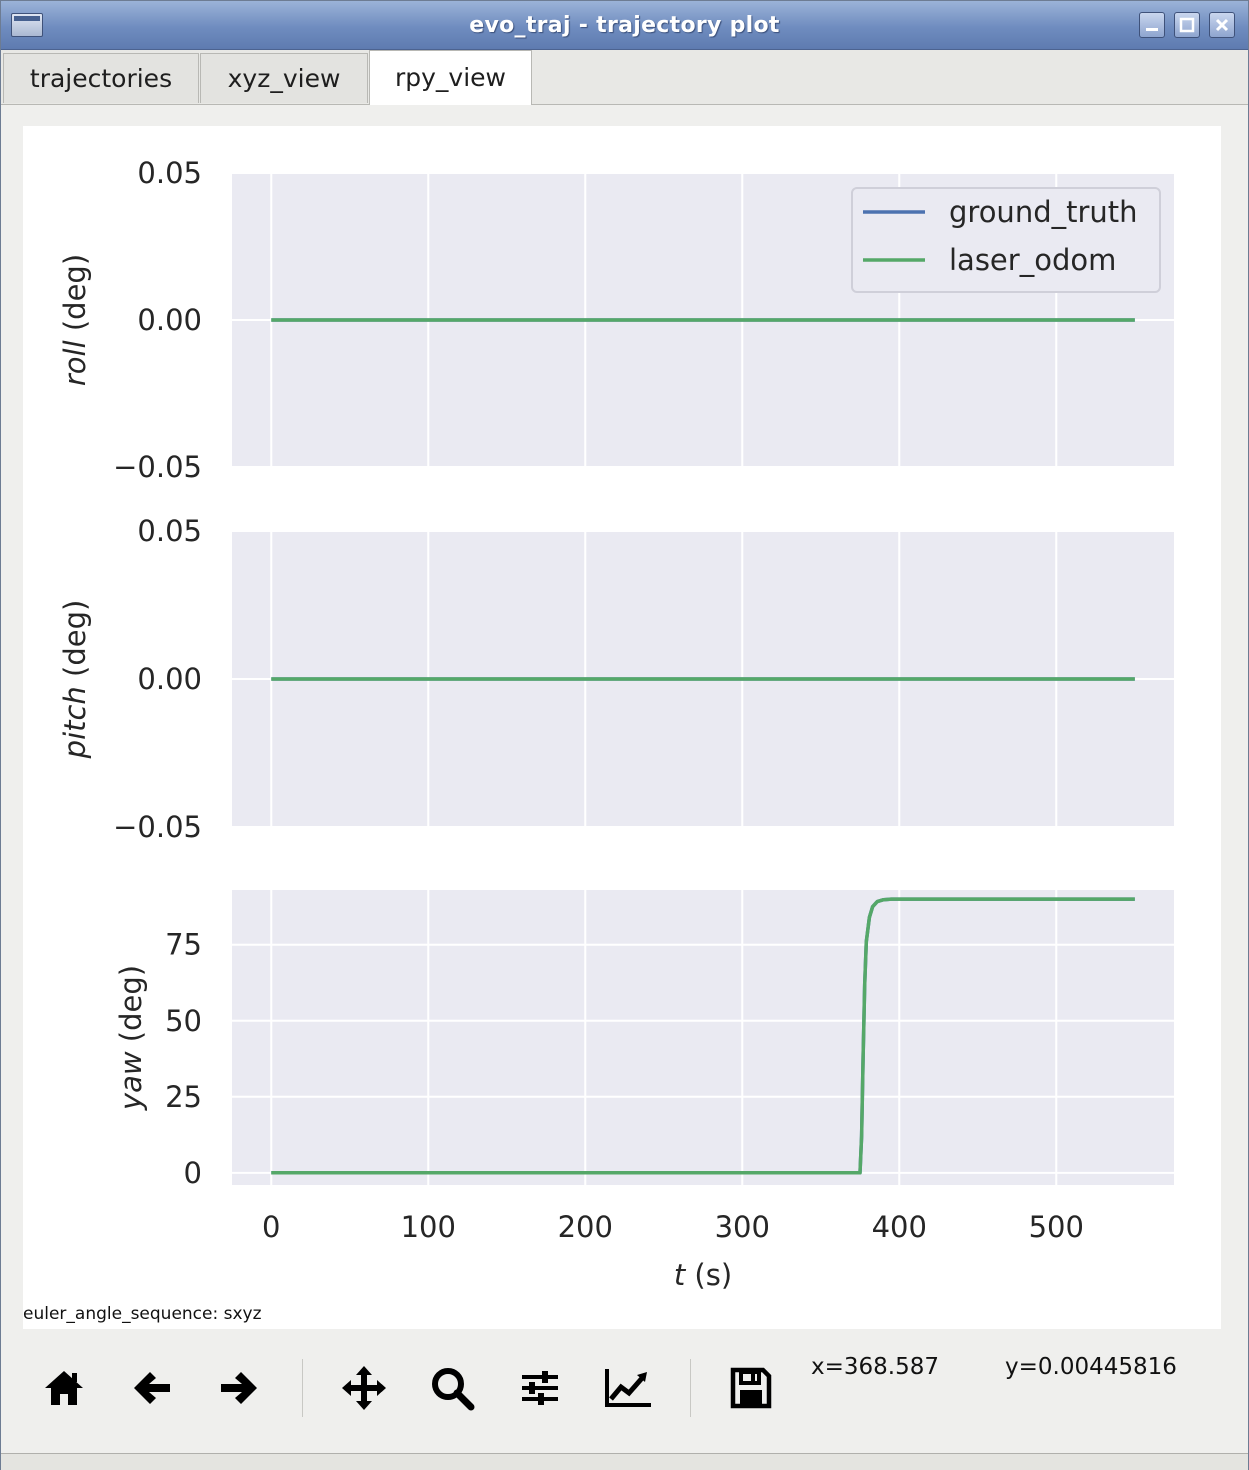  I want to click on laser_odom-line, so click(703, 1036).